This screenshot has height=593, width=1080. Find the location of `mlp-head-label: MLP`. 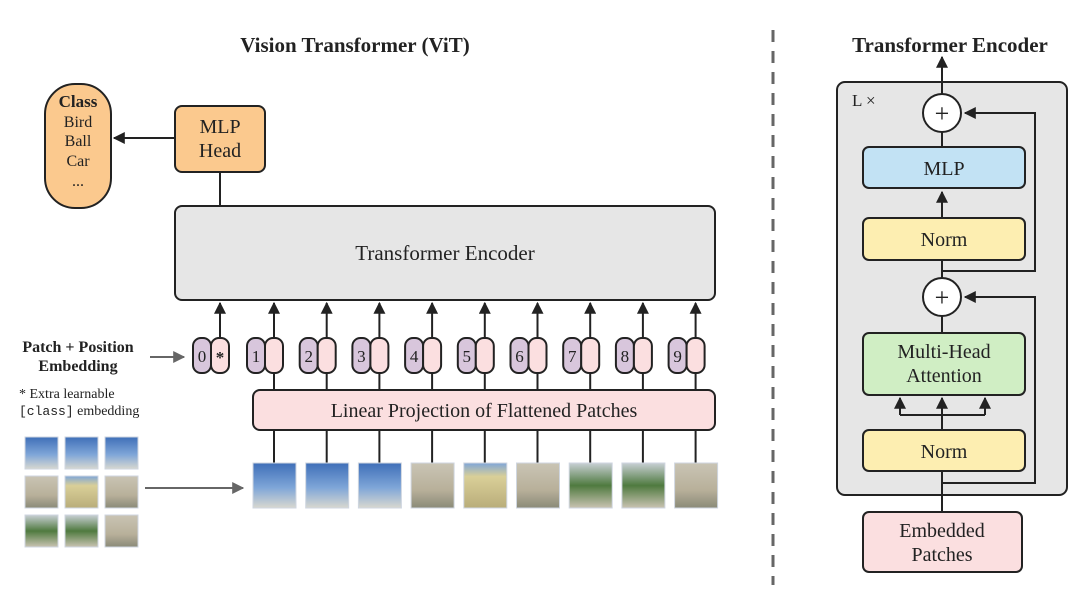

mlp-head-label: MLP is located at coordinates (219, 127).